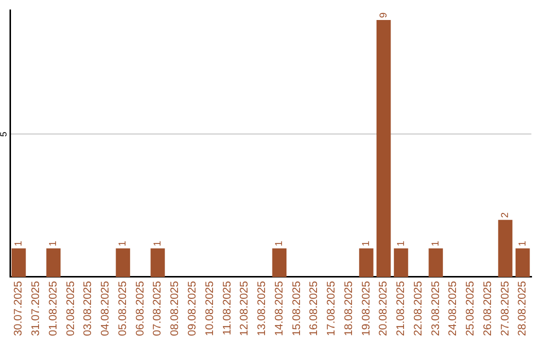 This screenshot has width=540, height=340. Describe the element at coordinates (505, 308) in the screenshot. I see `x-tick-label: 27.08.2025` at that location.